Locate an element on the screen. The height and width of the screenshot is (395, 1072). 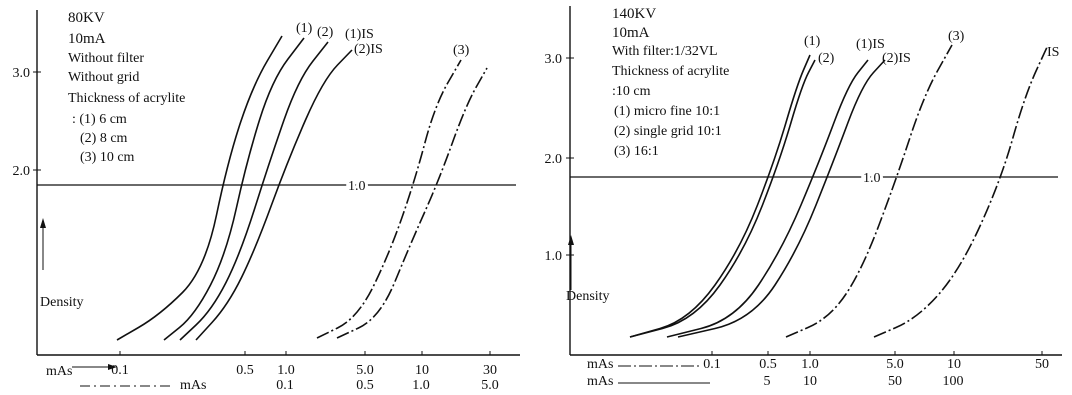
y-tick-label: 1.0 is located at coordinates (554, 256).